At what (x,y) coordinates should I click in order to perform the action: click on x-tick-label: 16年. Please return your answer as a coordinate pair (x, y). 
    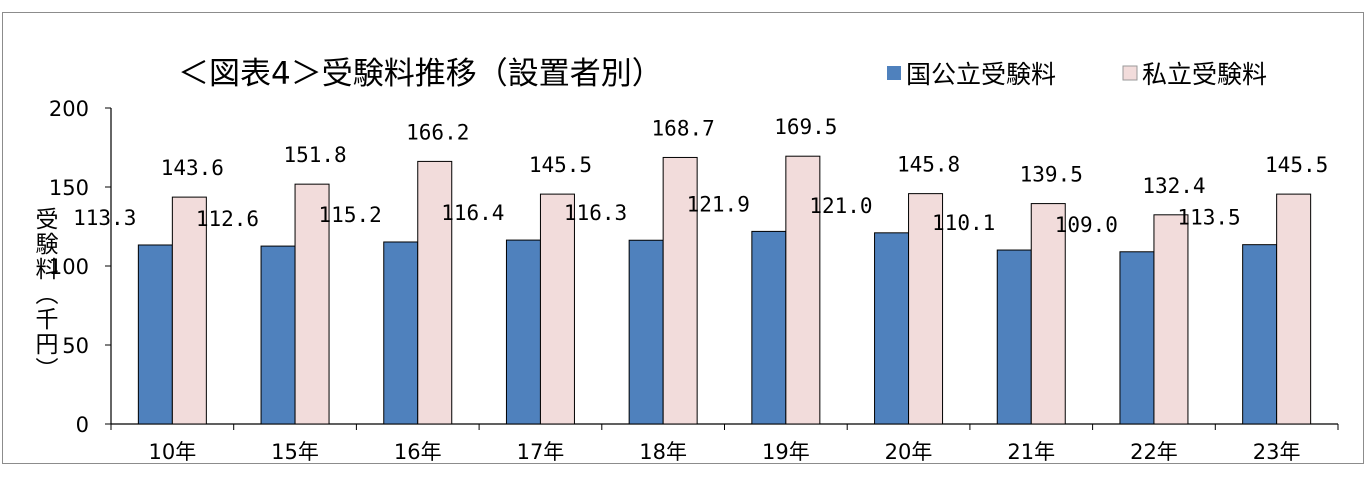
    Looking at the image, I should click on (418, 452).